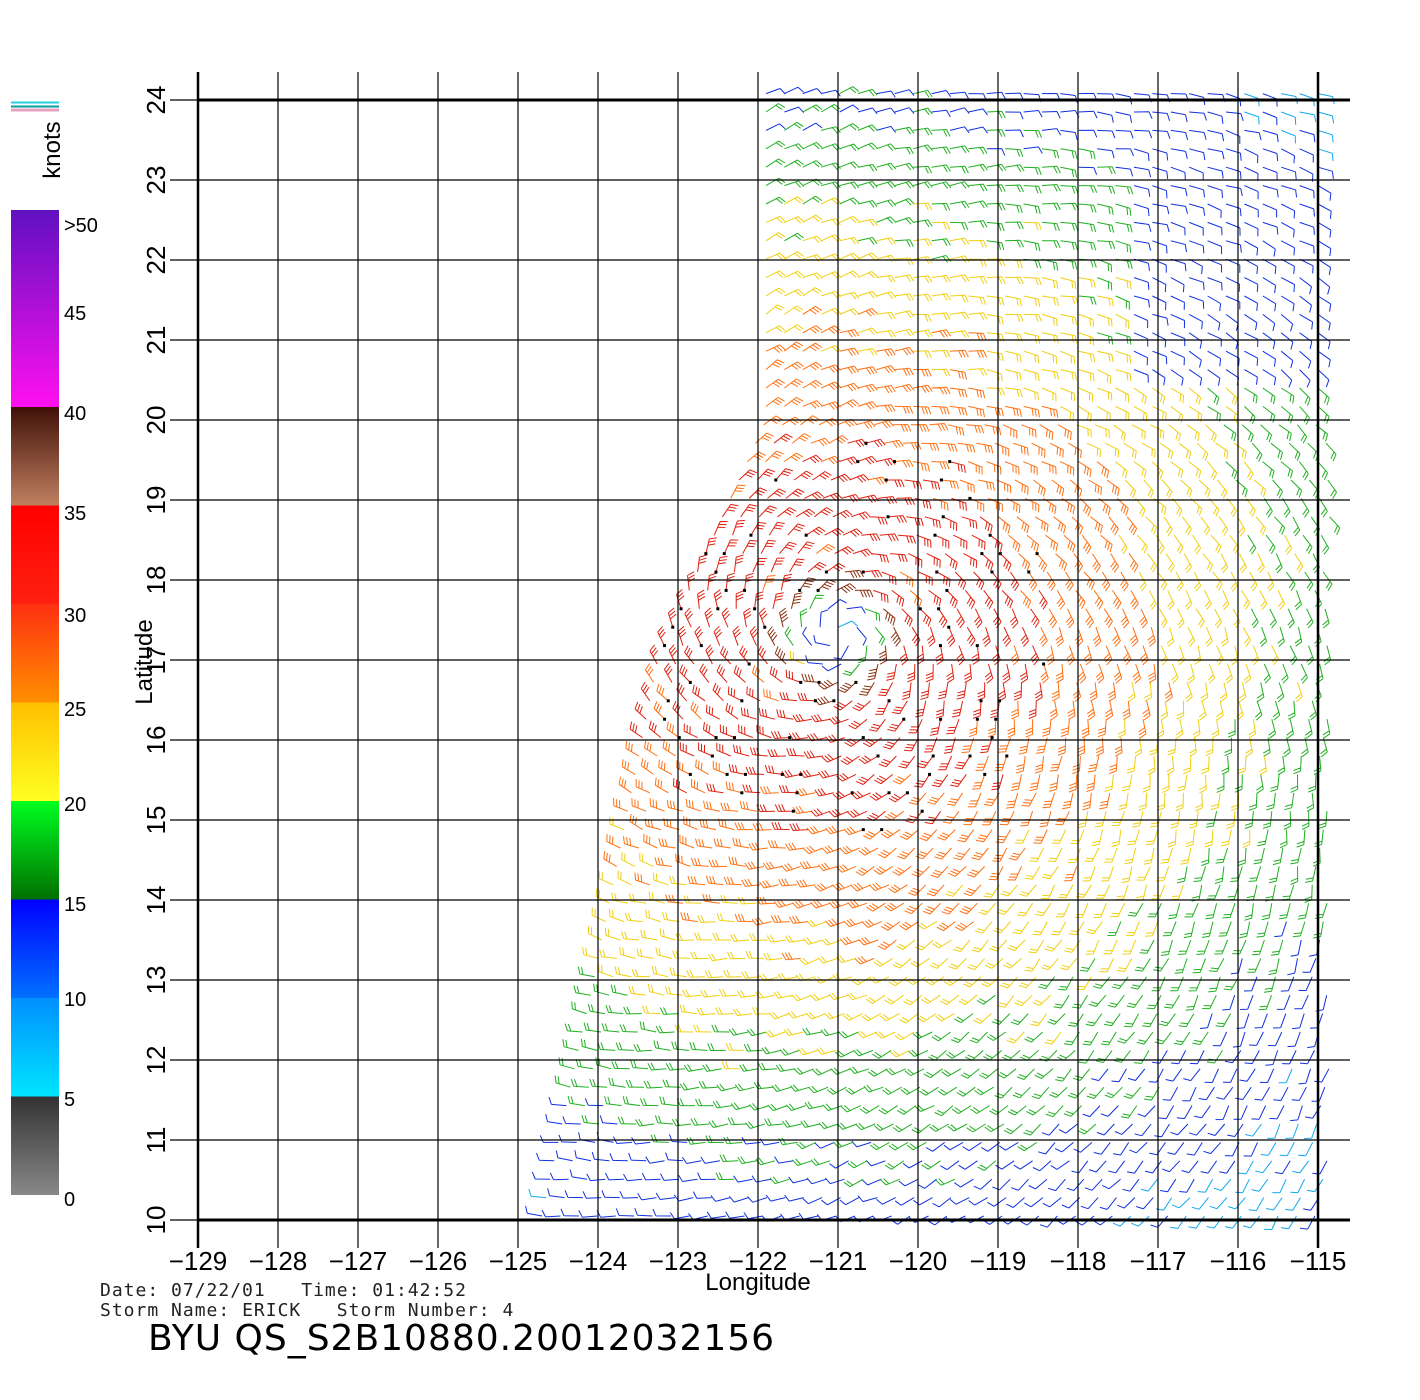  What do you see at coordinates (156, 180) in the screenshot?
I see `y-tick-label: 23` at bounding box center [156, 180].